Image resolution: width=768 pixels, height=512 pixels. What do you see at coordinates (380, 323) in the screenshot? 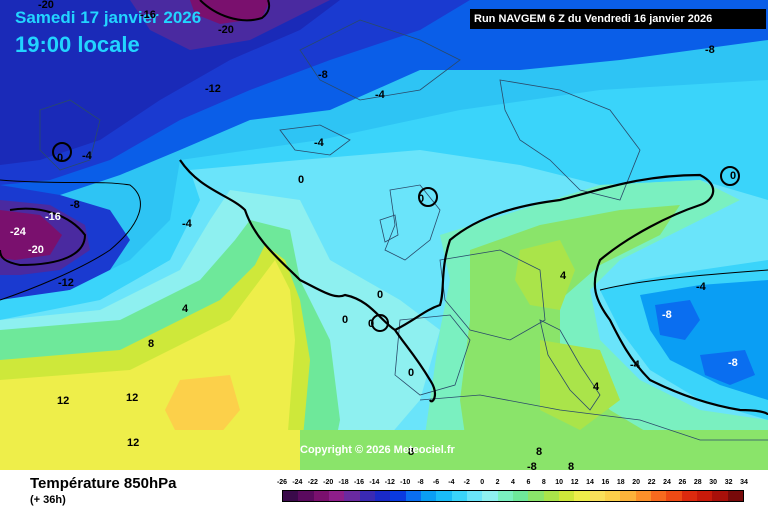
I see `zero-contour-iberia` at bounding box center [380, 323].